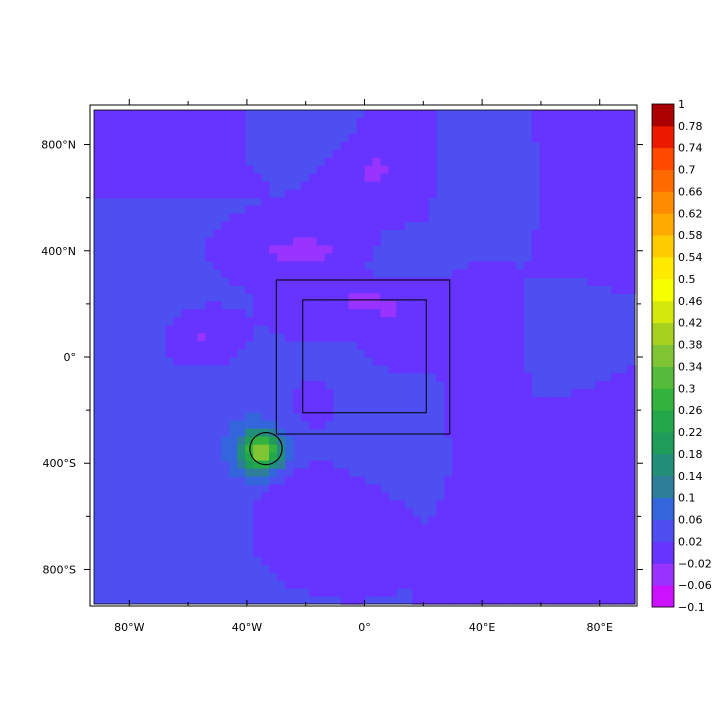 The width and height of the screenshot is (713, 713). What do you see at coordinates (691, 607) in the screenshot?
I see `colorbar-label: −0.1` at bounding box center [691, 607].